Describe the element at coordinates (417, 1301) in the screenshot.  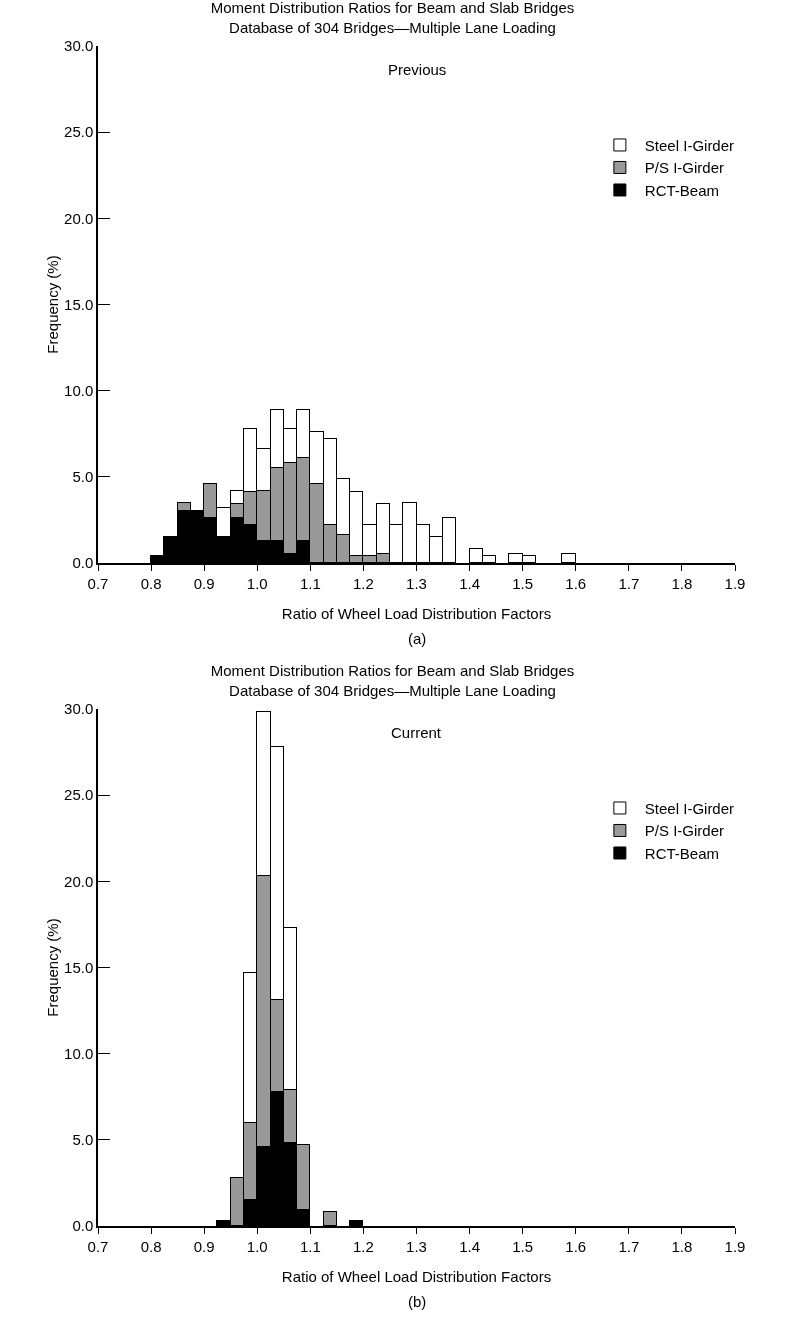
I see `text: (b)` at that location.